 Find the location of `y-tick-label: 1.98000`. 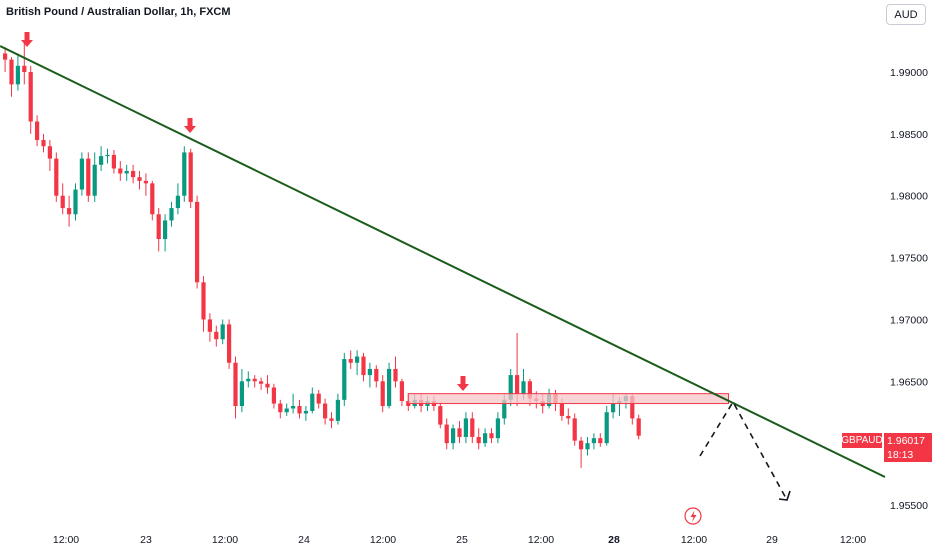

y-tick-label: 1.98000 is located at coordinates (909, 197).